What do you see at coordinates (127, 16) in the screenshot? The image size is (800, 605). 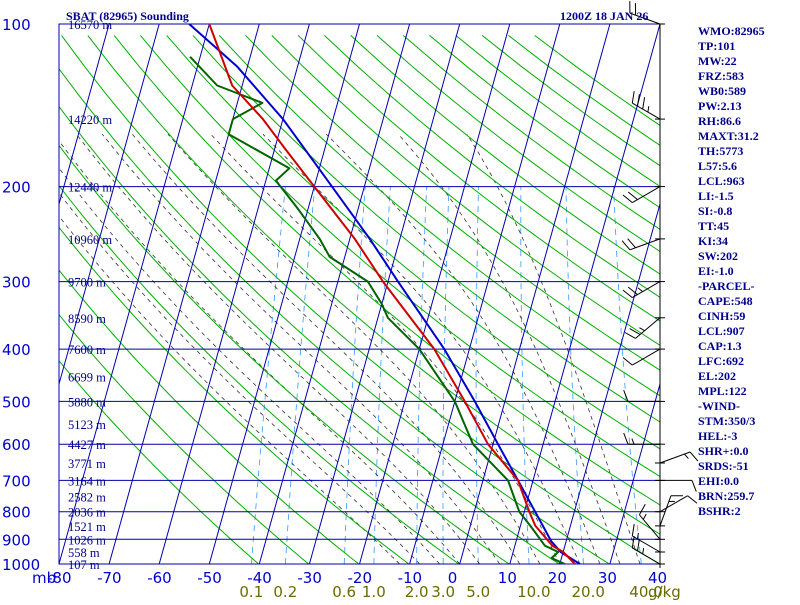 I see `station-title: SBAT (82965) Sounding` at bounding box center [127, 16].